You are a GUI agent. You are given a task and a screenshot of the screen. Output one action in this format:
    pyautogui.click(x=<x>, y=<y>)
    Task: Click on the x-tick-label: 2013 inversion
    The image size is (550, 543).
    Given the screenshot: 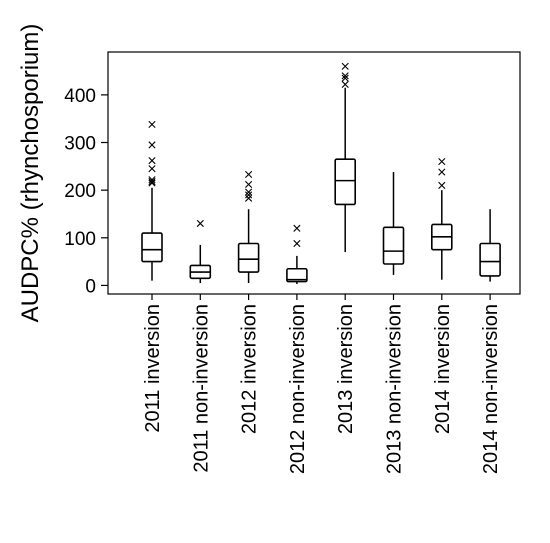 What is the action you would take?
    pyautogui.click(x=346, y=369)
    